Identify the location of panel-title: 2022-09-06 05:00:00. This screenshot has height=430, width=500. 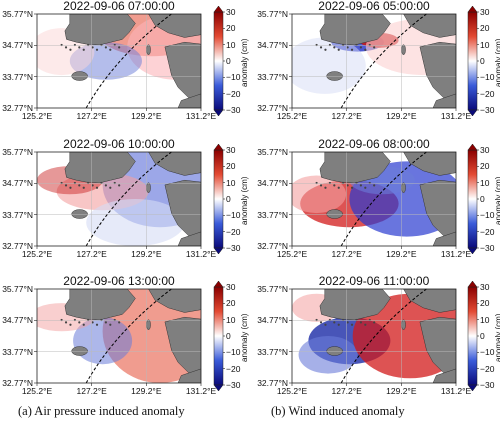
(374, 6).